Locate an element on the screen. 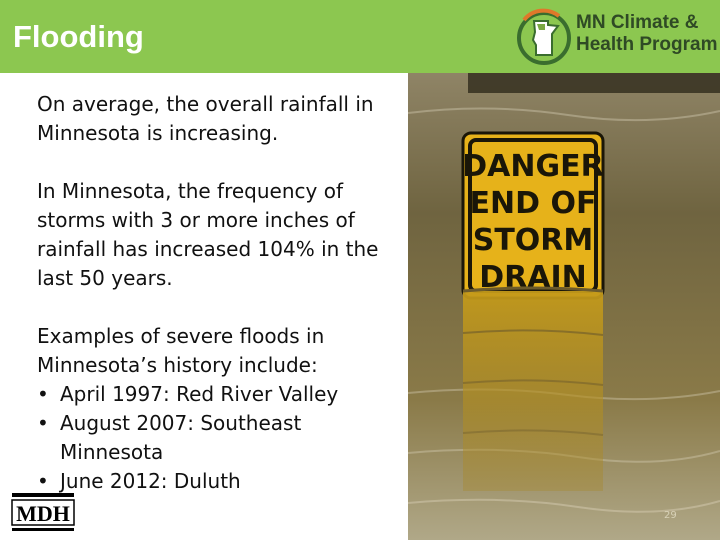  logo-line-2: Health Program is located at coordinates (647, 44).